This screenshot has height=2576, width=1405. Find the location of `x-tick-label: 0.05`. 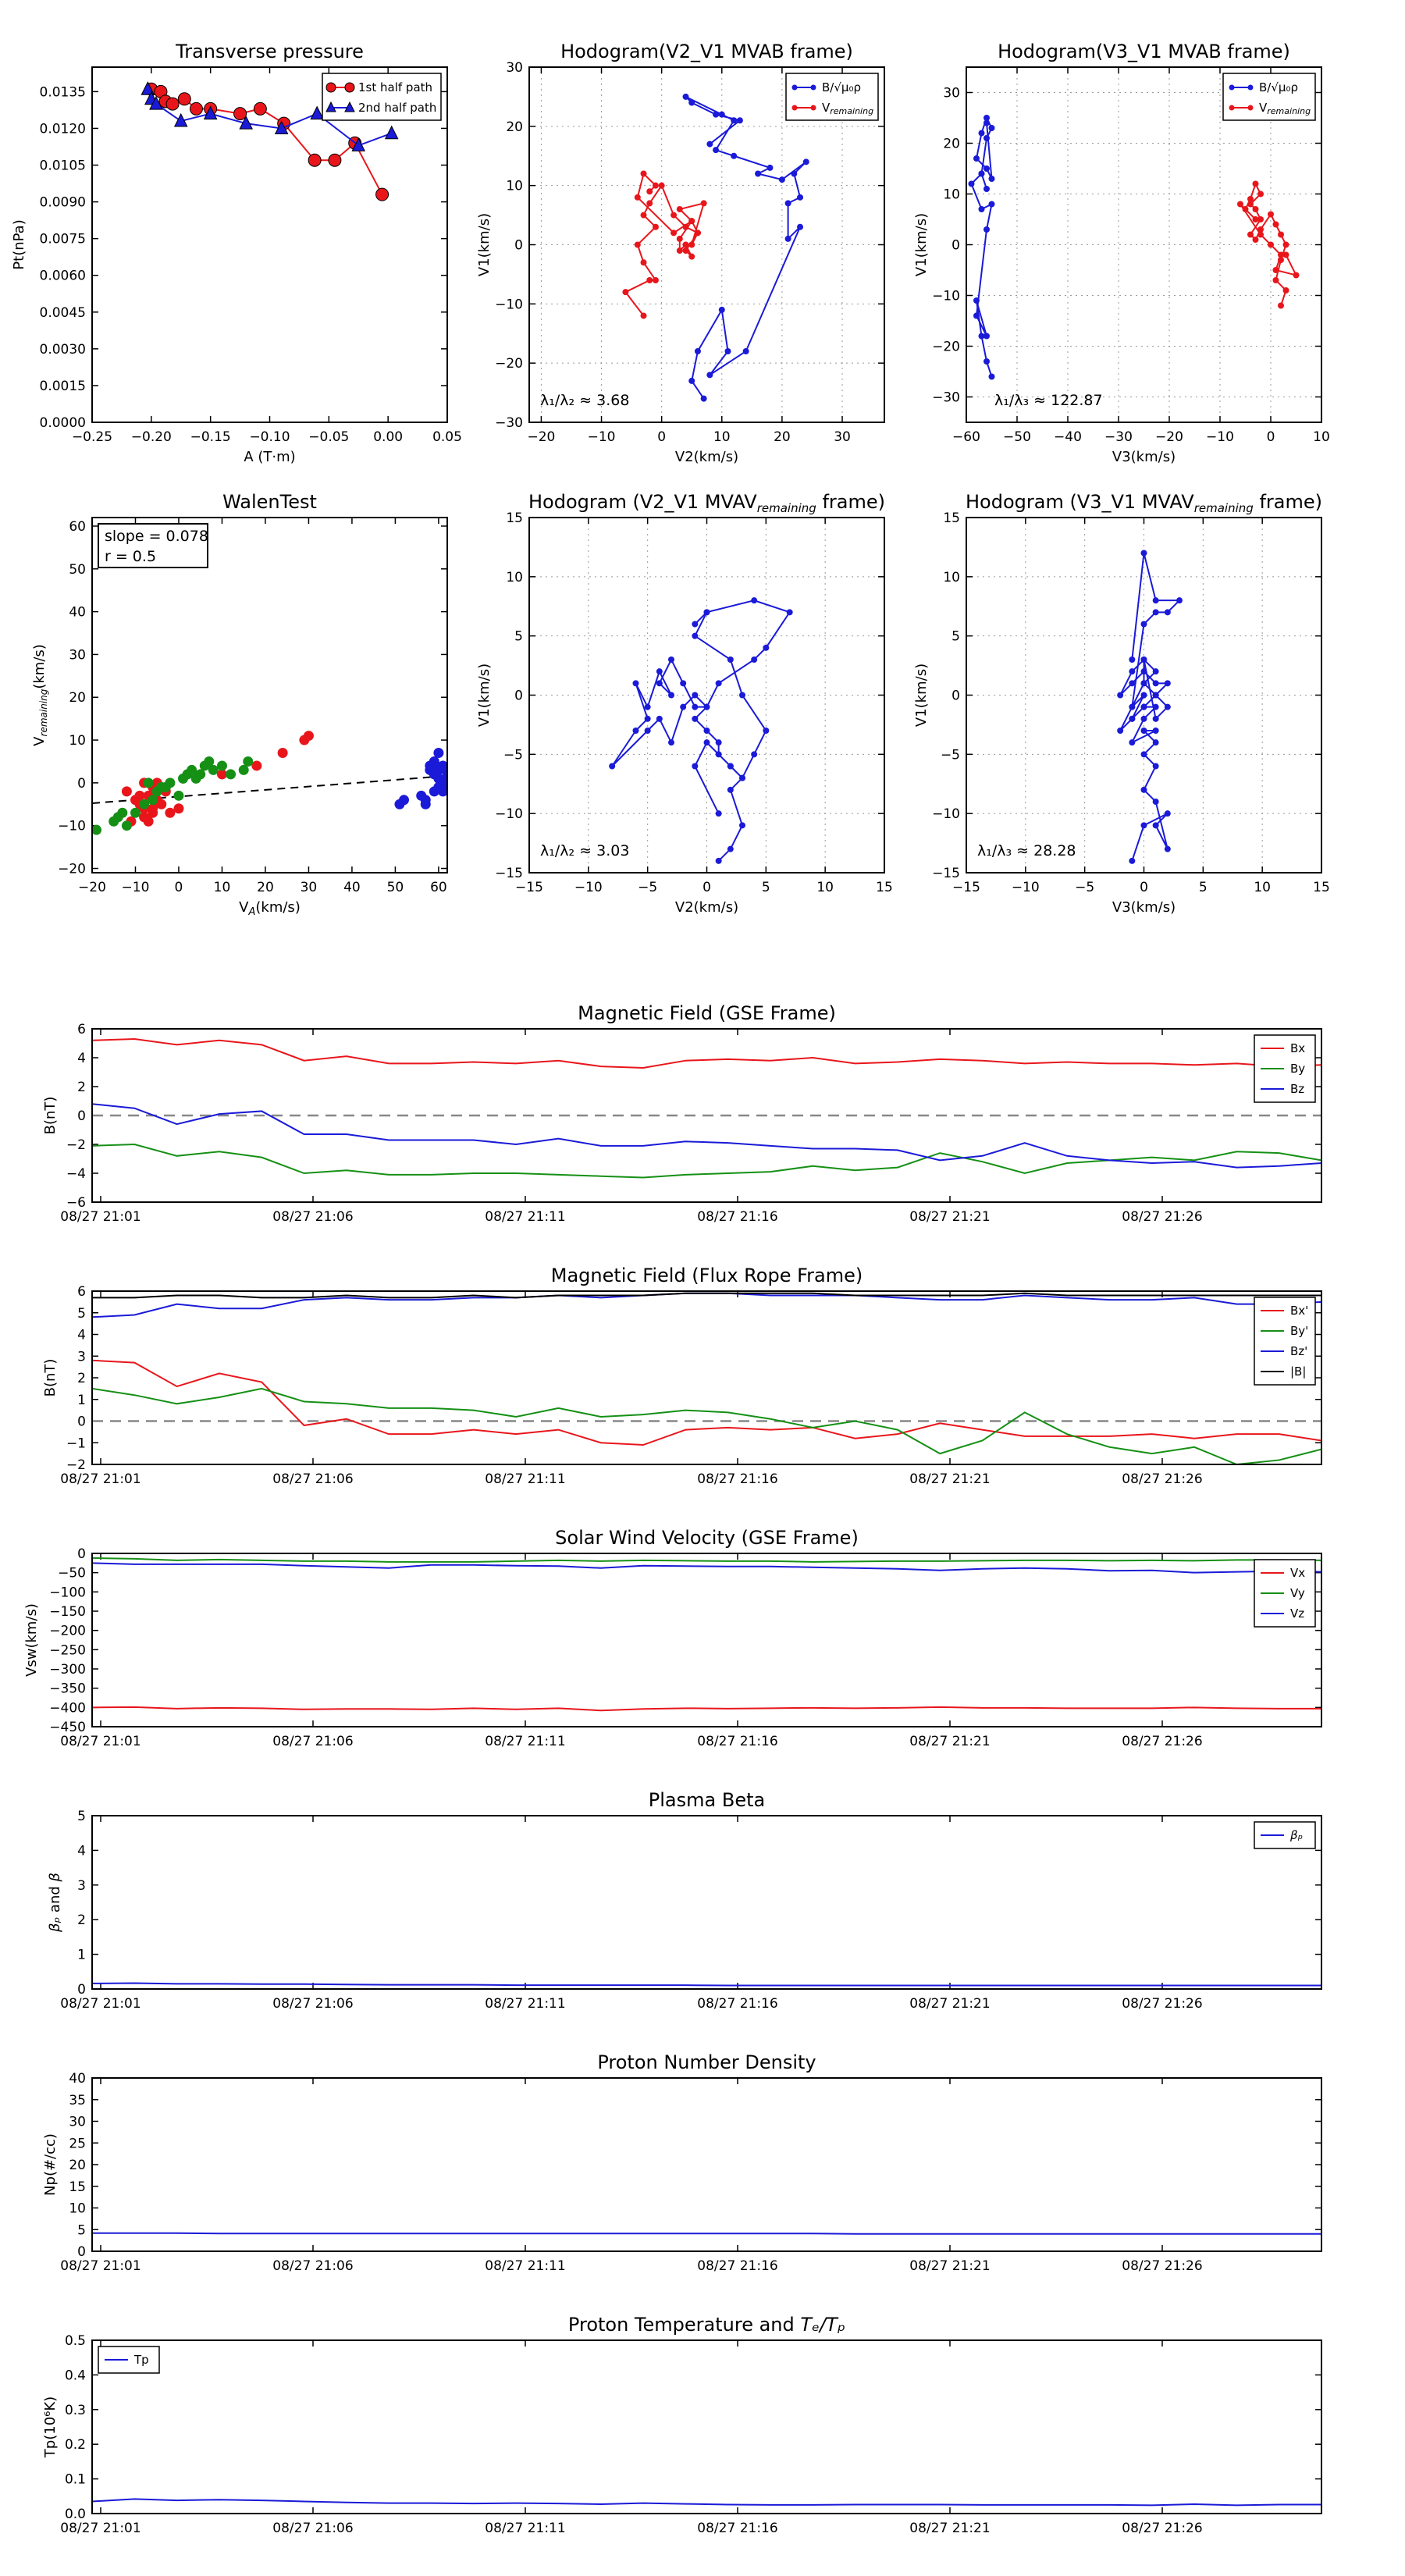

x-tick-label: 0.05 is located at coordinates (447, 437).